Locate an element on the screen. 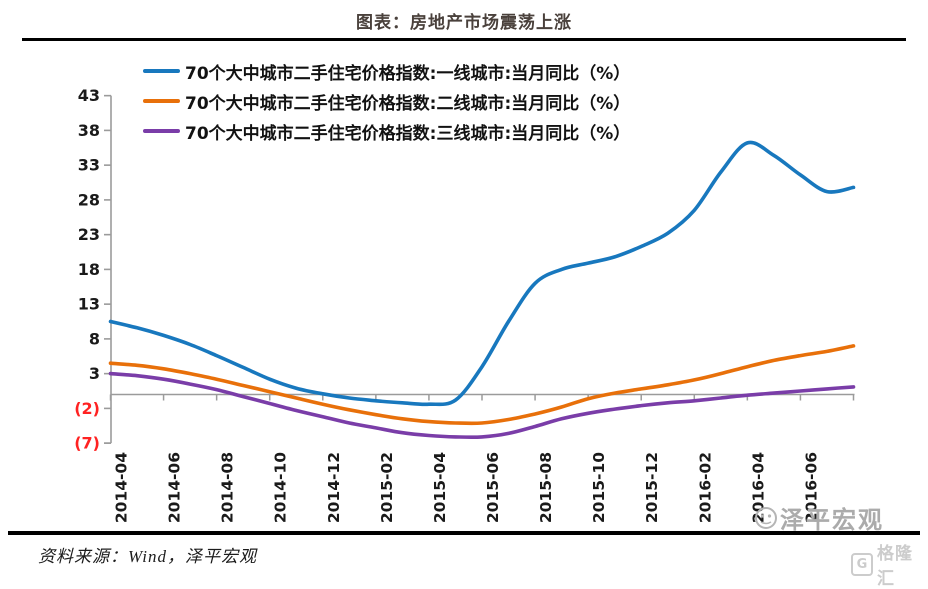 This screenshot has width=928, height=589. x-tick-label: 2015-02 is located at coordinates (387, 487).